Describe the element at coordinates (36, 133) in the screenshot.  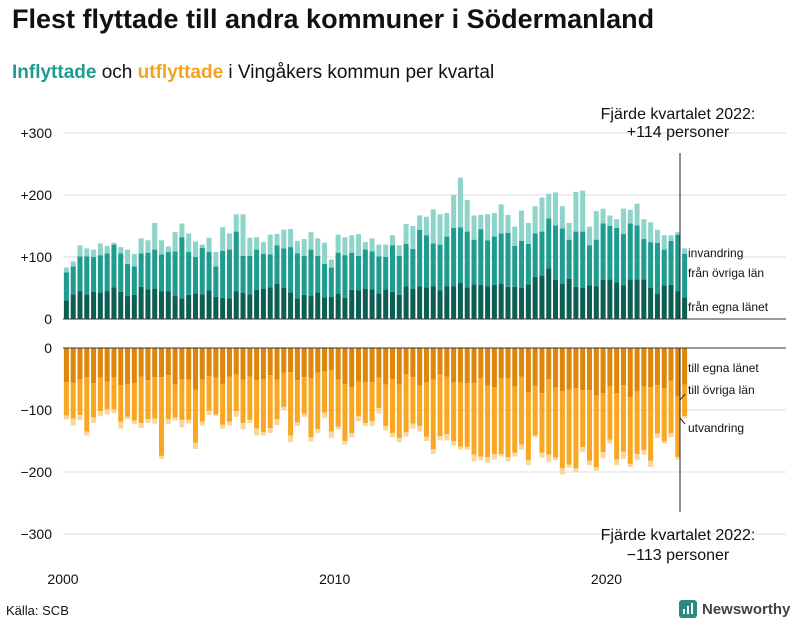
I see `y-tick-label: +300` at that location.